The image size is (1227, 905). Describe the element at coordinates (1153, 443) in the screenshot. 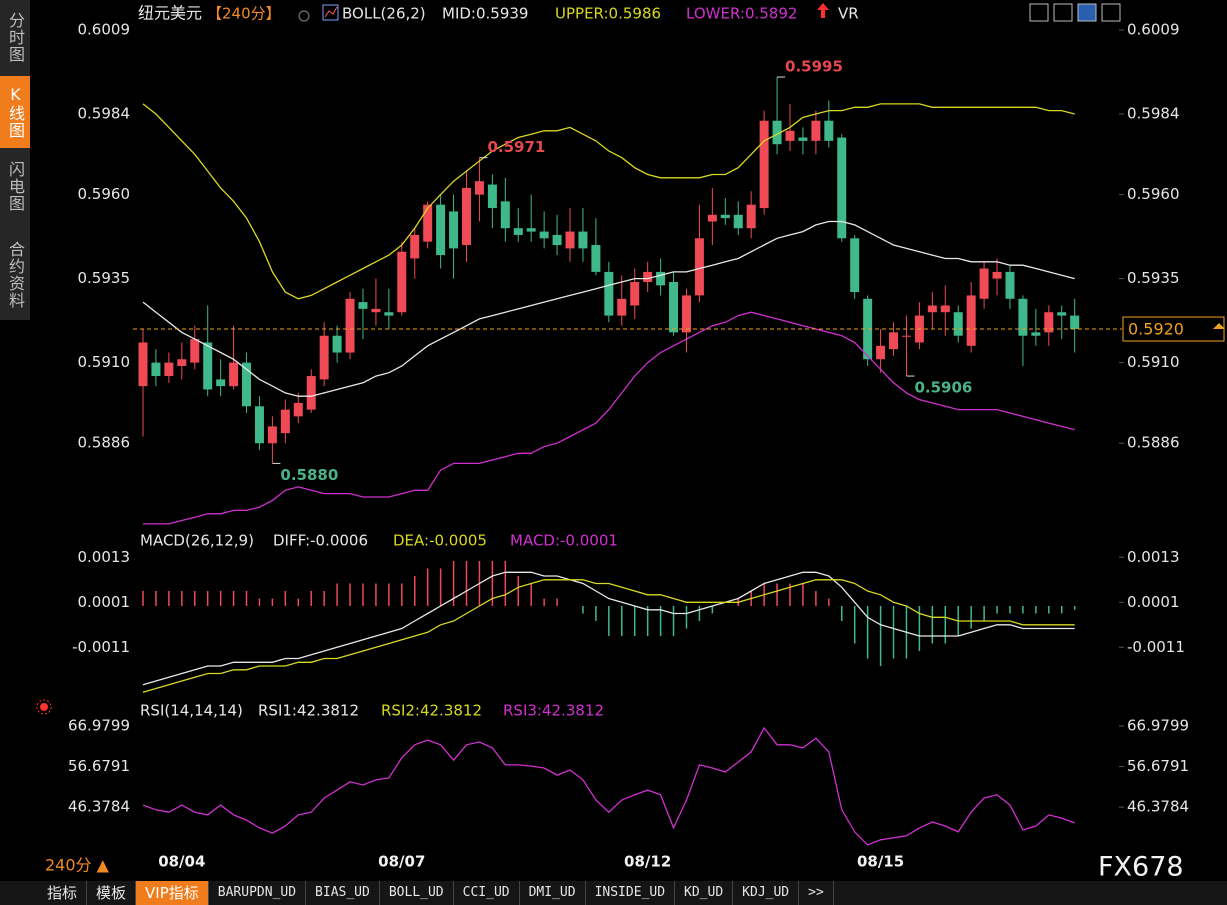

I see `y-tick-label-right: 0.5886` at that location.